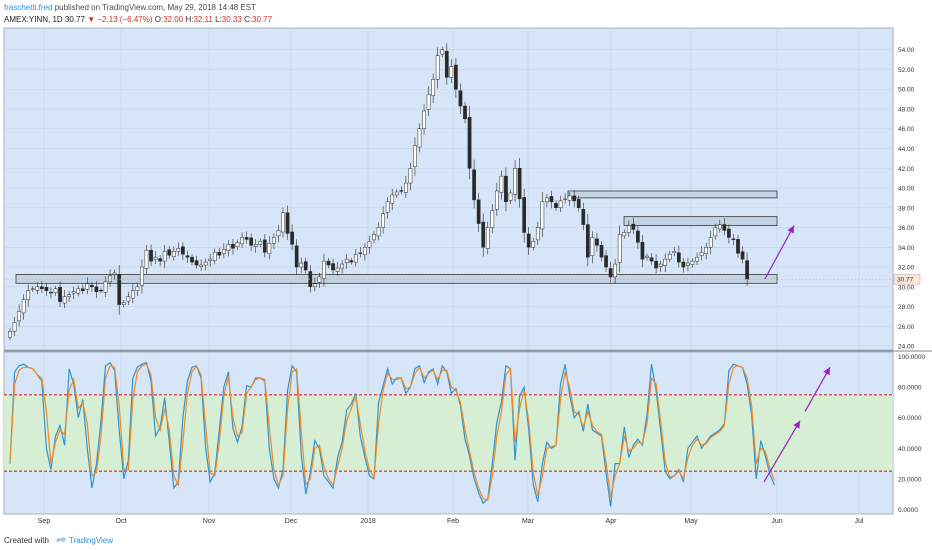 The width and height of the screenshot is (932, 550). Describe the element at coordinates (33, 19) in the screenshot. I see `symbol-label: AMEX:YINN, 1D` at that location.